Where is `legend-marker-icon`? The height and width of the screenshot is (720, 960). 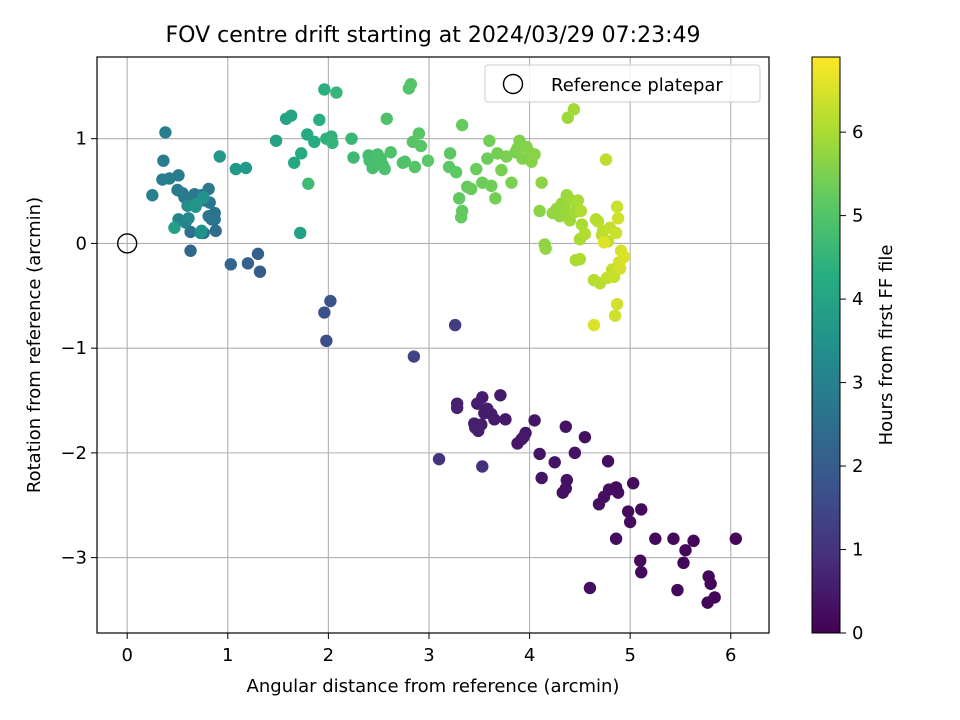
legend-marker-icon is located at coordinates (513, 84).